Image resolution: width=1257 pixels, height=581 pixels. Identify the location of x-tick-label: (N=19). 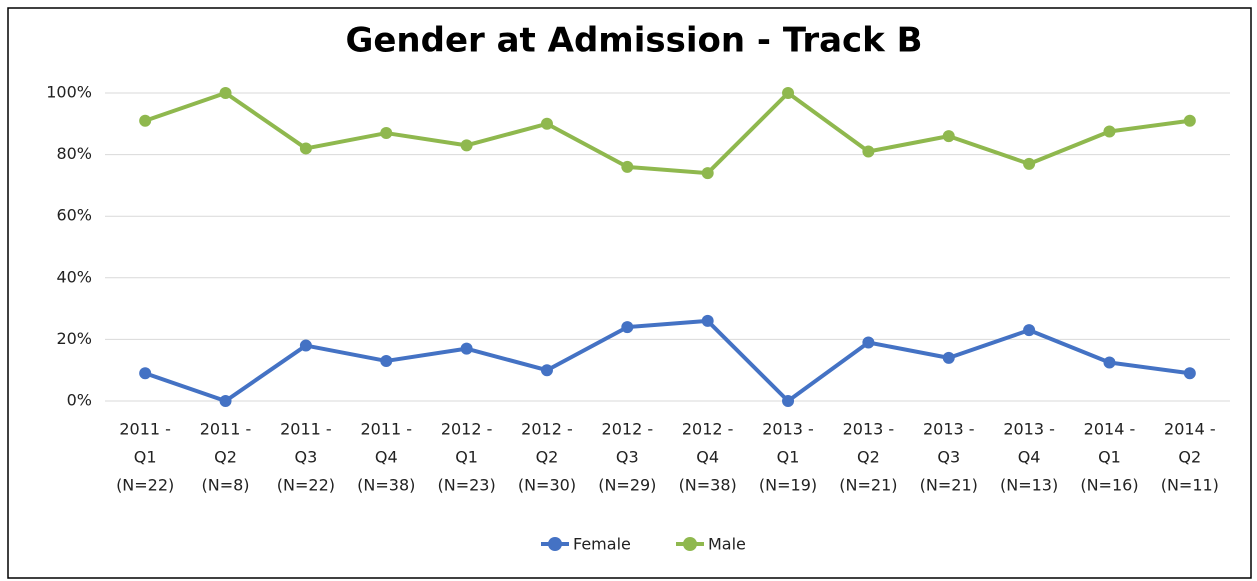
(788, 485).